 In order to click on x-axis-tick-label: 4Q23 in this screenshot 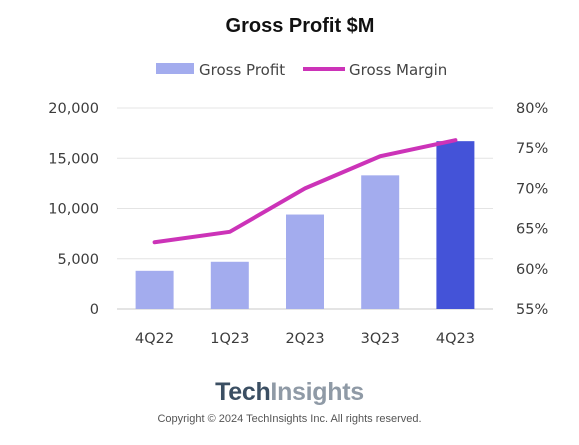, I will do `click(455, 339)`.